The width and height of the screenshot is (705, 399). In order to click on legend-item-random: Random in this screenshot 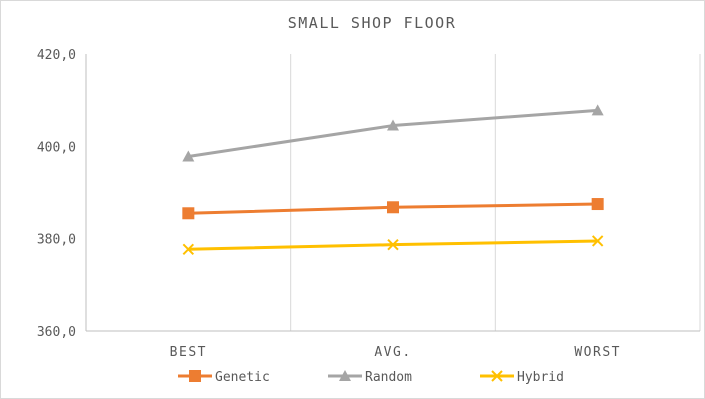, I will do `click(370, 377)`.